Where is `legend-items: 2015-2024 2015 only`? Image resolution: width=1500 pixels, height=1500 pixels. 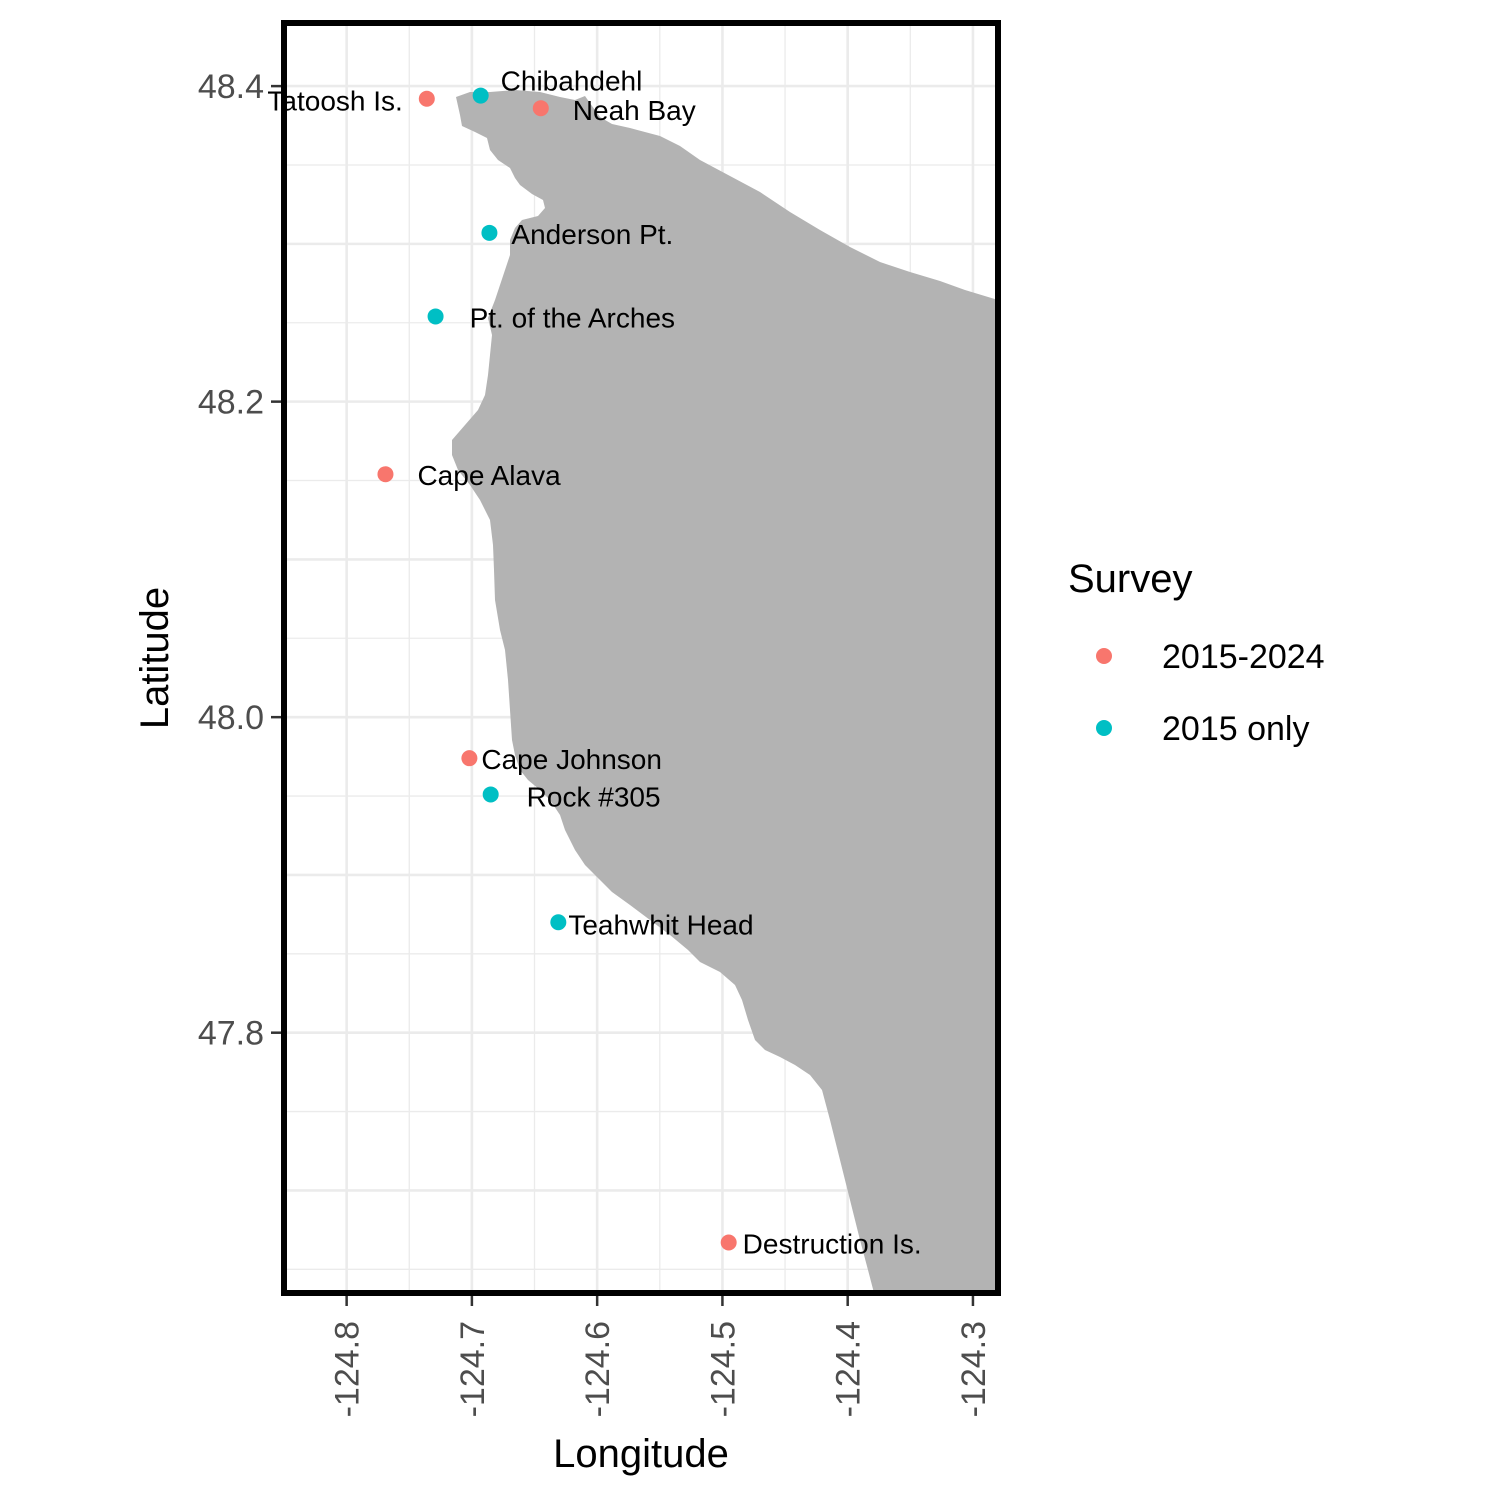
legend-items: 2015-2024 2015 only is located at coordinates (1210, 693).